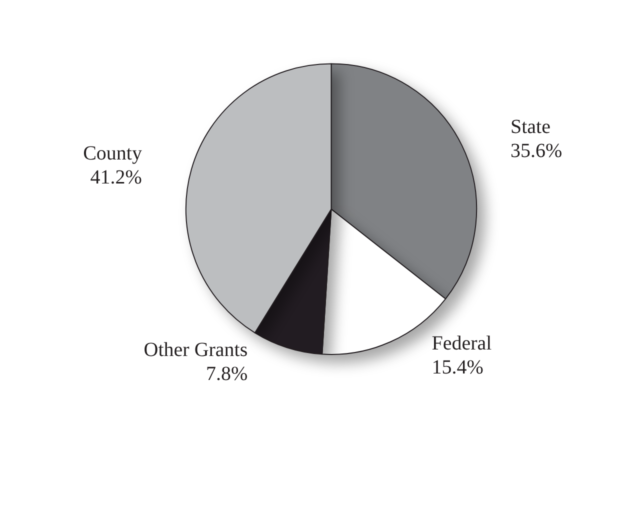 This screenshot has height=510, width=637. I want to click on slice-label: State, so click(530, 127).